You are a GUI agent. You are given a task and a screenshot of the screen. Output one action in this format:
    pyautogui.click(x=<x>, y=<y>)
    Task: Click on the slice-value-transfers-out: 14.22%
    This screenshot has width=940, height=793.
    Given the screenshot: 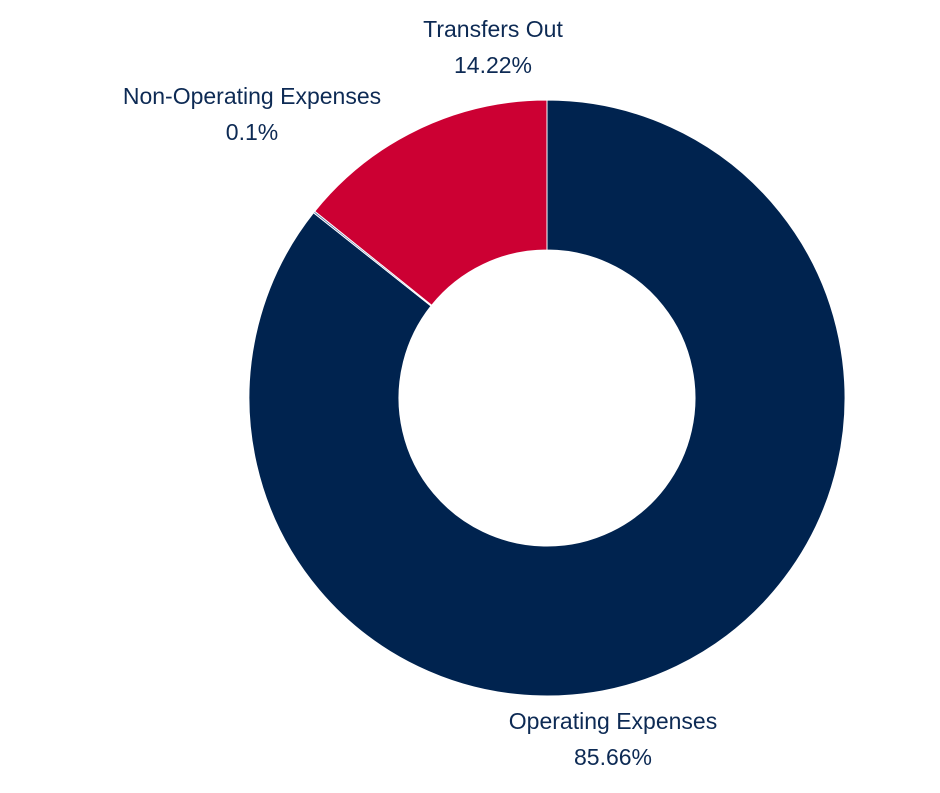 What is the action you would take?
    pyautogui.click(x=493, y=65)
    